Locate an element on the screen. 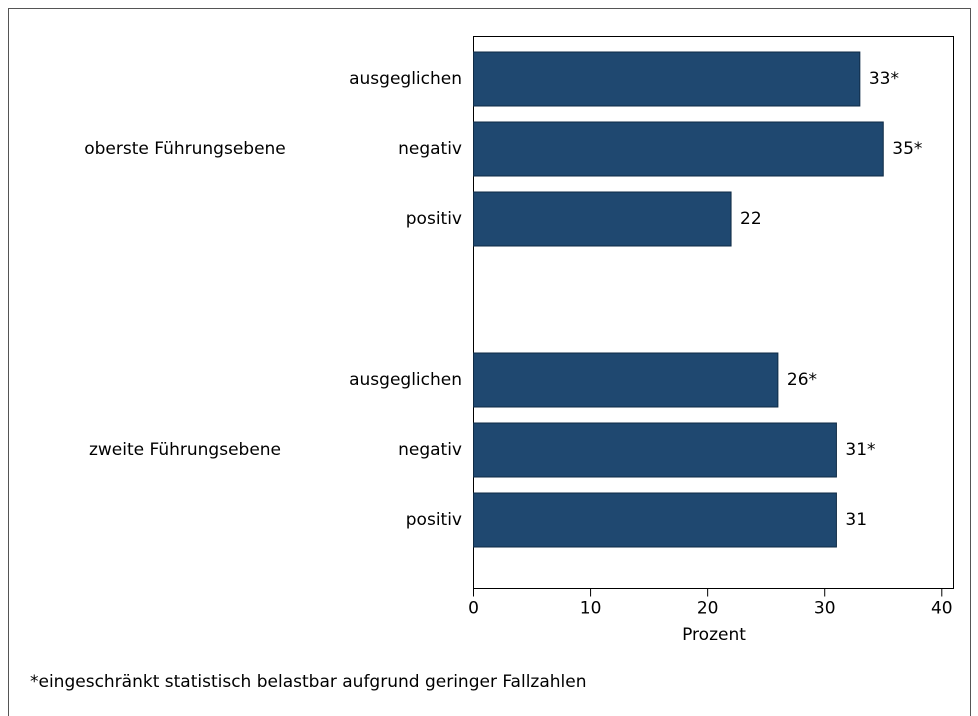 The width and height of the screenshot is (978, 716). value-label: 22 is located at coordinates (751, 219).